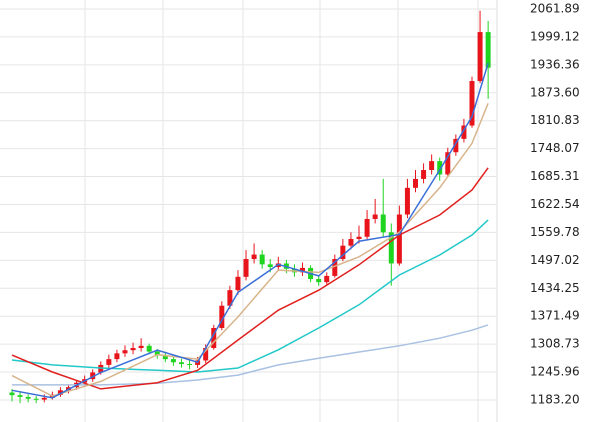 This screenshot has width=610, height=422. I want to click on y-tick-label: 1308.73, so click(555, 344).